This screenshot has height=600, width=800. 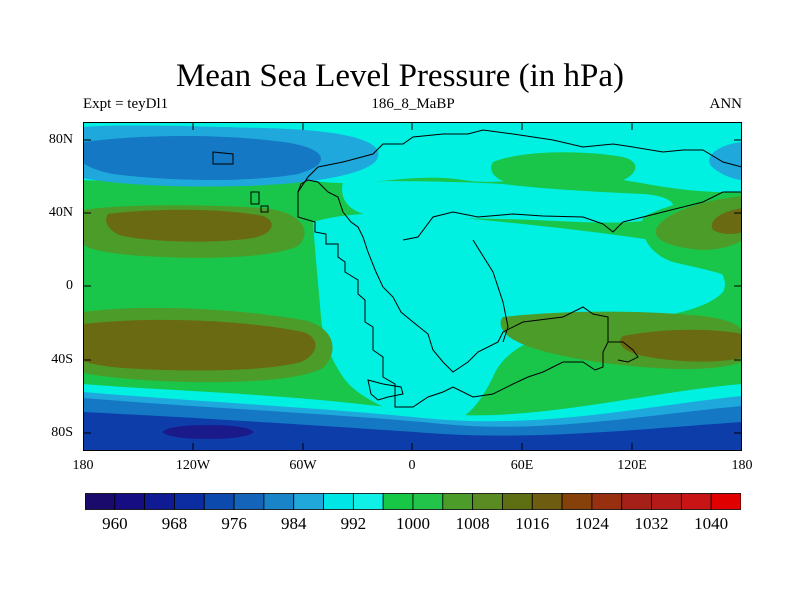 What do you see at coordinates (293, 523) in the screenshot?
I see `colorbar-label: 984` at bounding box center [293, 523].